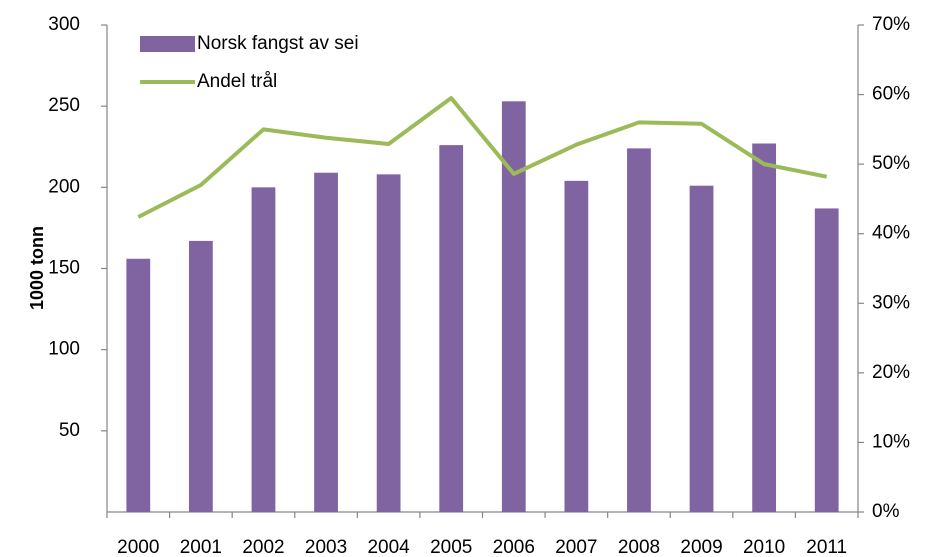 This screenshot has height=557, width=931. What do you see at coordinates (891, 372) in the screenshot?
I see `y2-tick-label: 20%` at bounding box center [891, 372].